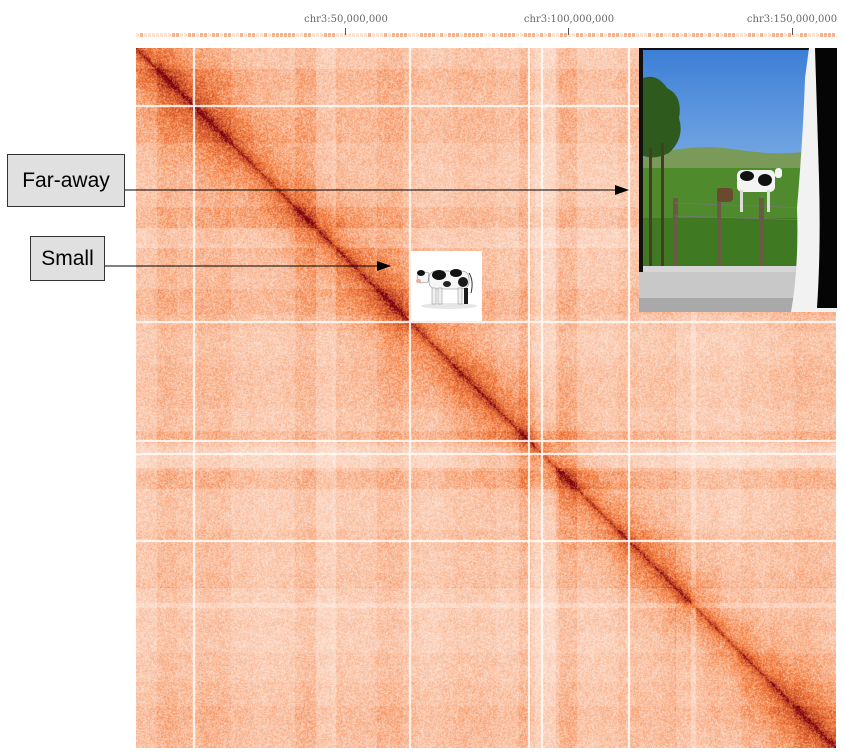  I want to click on tick-mark-150mb, so click(792, 31).